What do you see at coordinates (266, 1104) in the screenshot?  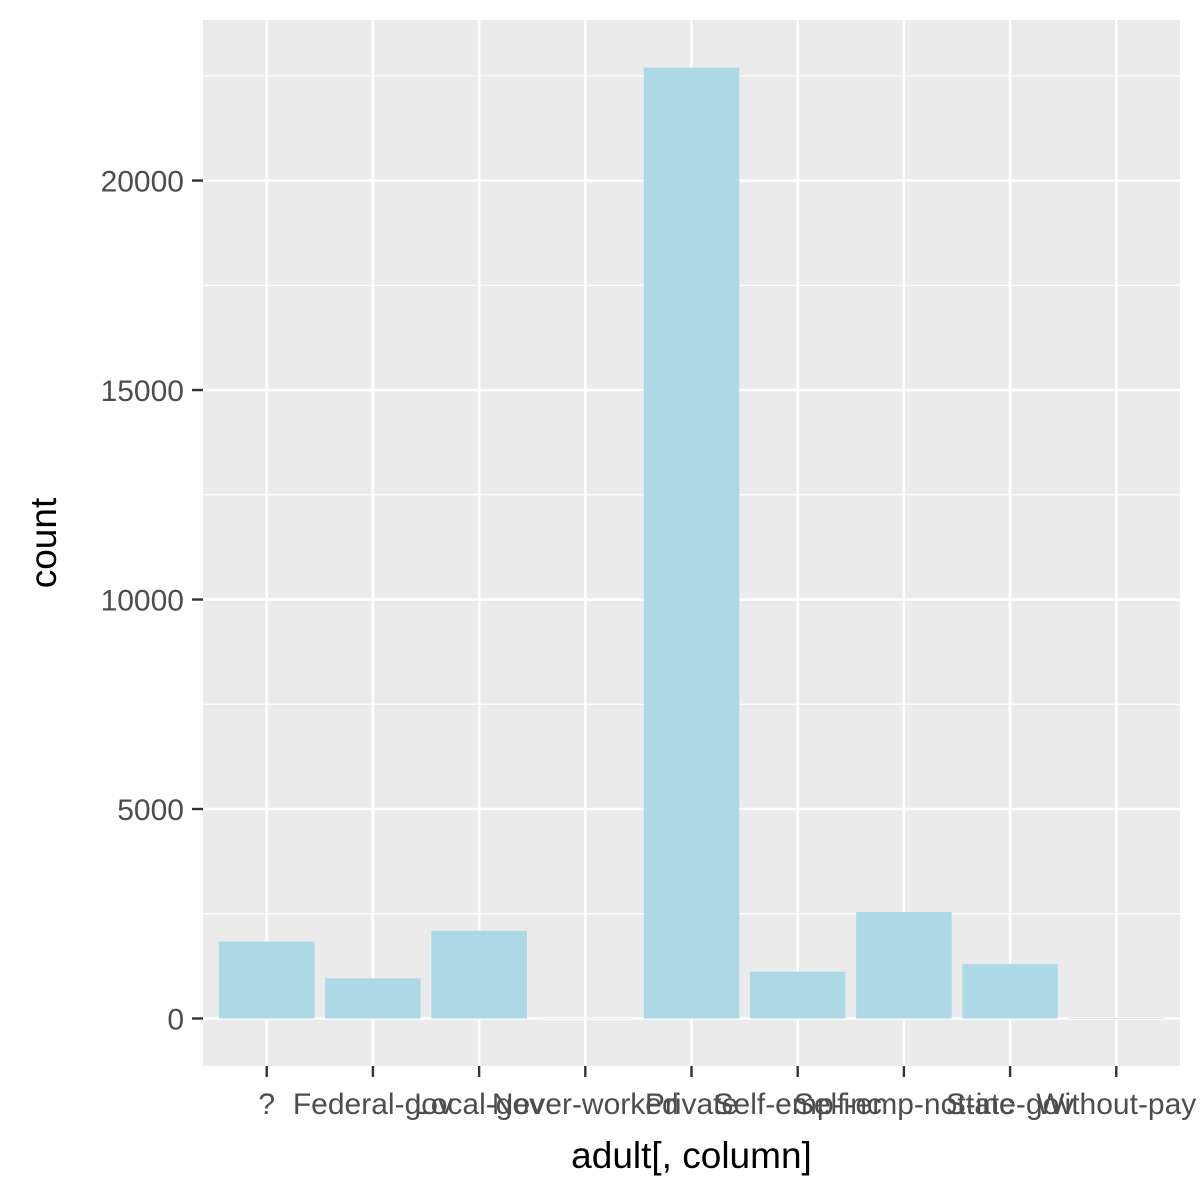 I see `x-tick-label: ?` at bounding box center [266, 1104].